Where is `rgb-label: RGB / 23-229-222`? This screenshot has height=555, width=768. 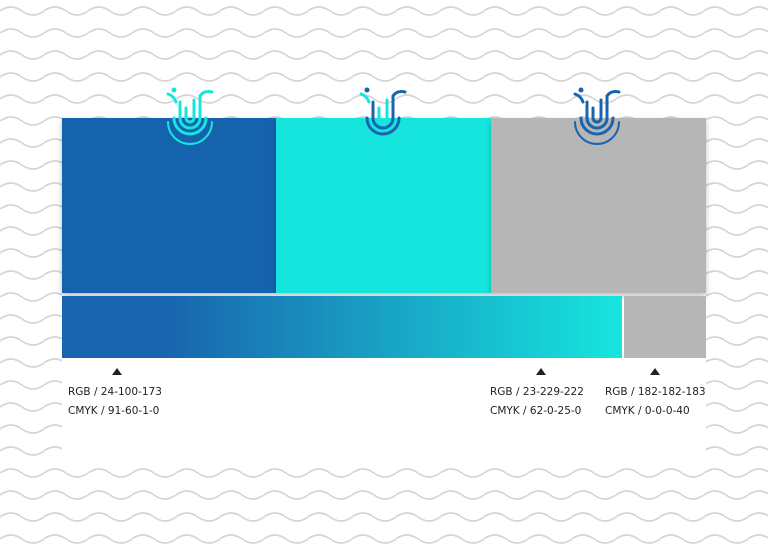 rgb-label: RGB / 23-229-222 is located at coordinates (537, 392).